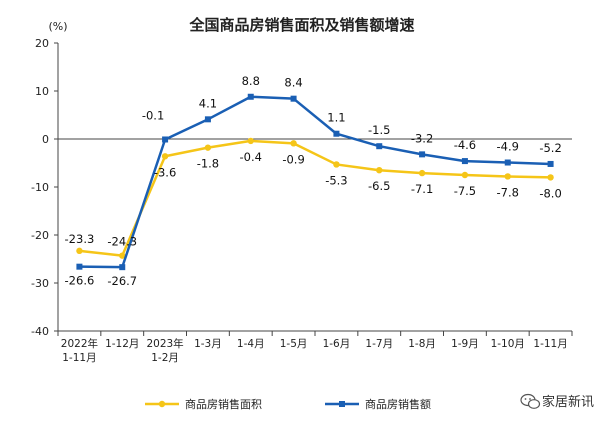  I want to click on data-label: -8.0, so click(550, 193).